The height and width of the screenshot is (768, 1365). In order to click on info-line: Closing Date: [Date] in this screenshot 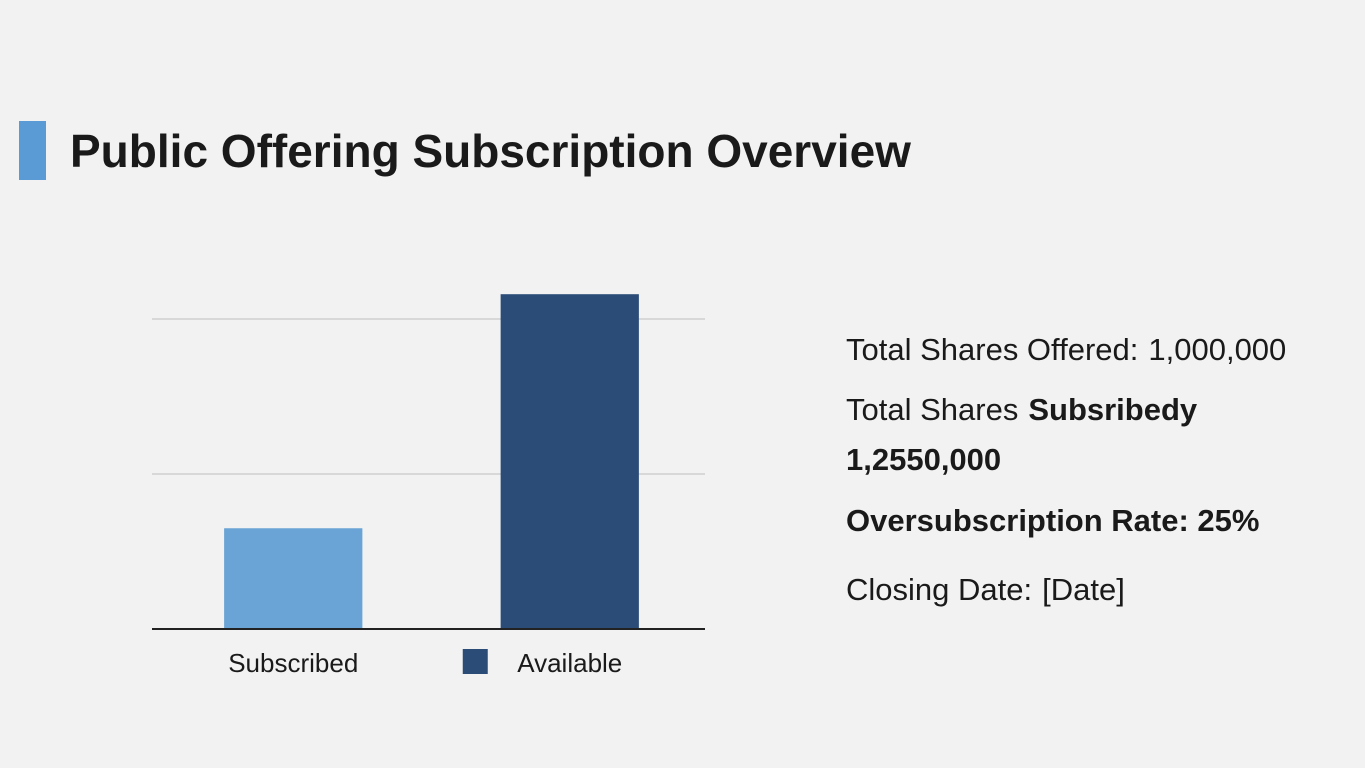, I will do `click(985, 589)`.